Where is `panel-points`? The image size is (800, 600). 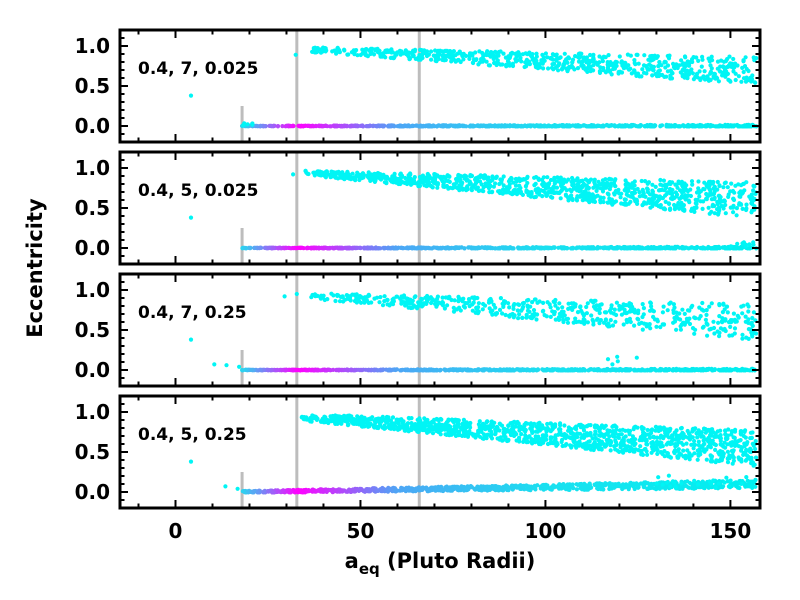 panel-points is located at coordinates (473, 332).